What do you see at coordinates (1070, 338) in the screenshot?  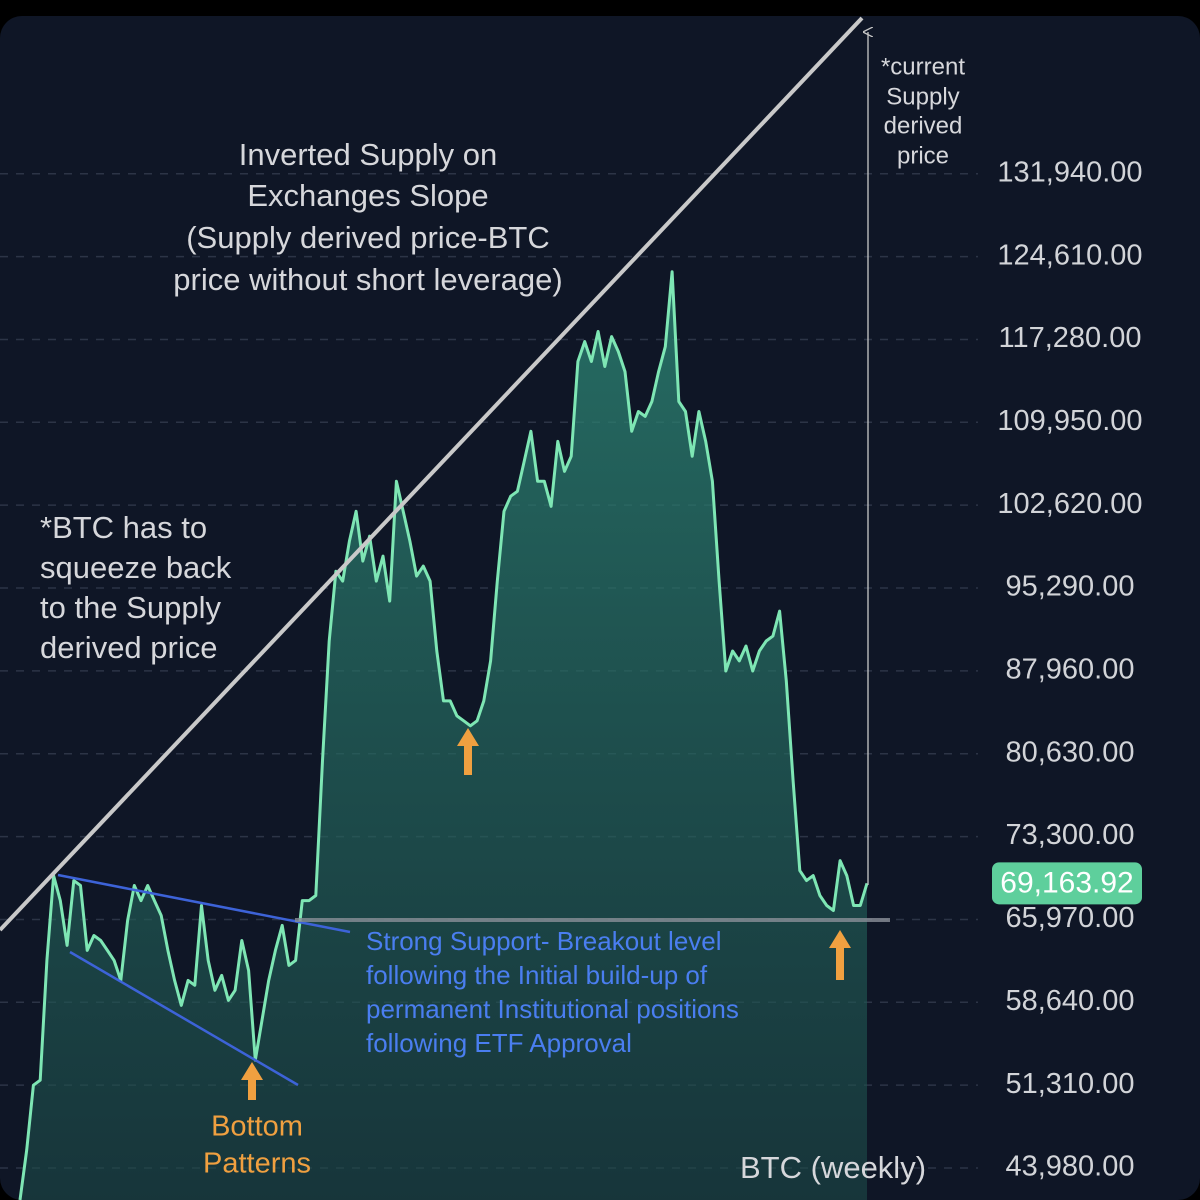 I see `y-tick-label: 117,280.00` at bounding box center [1070, 338].